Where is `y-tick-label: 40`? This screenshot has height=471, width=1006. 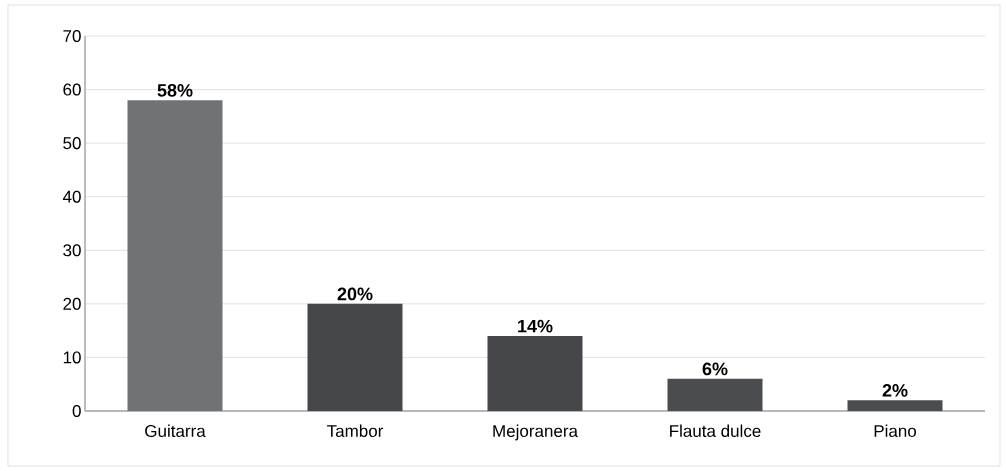 y-tick-label: 40 is located at coordinates (71, 196).